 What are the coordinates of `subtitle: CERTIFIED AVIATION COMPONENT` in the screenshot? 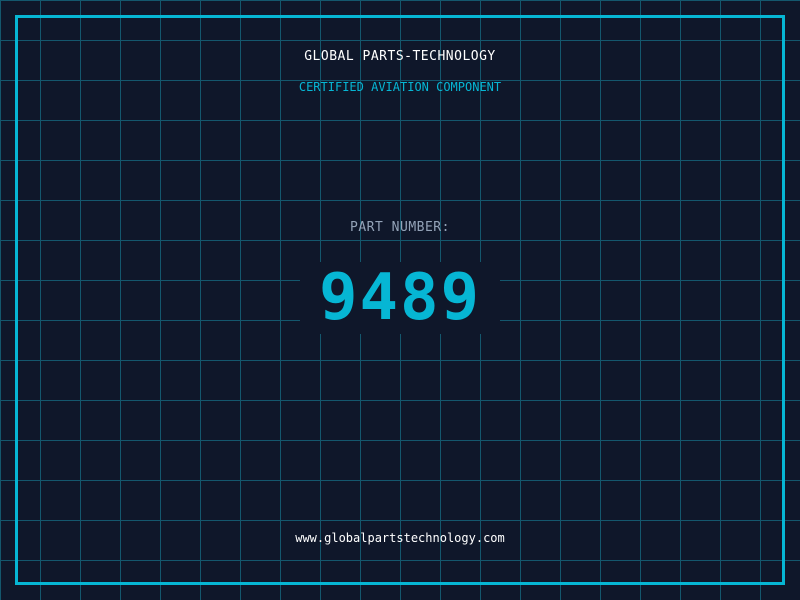 It's located at (400, 87).